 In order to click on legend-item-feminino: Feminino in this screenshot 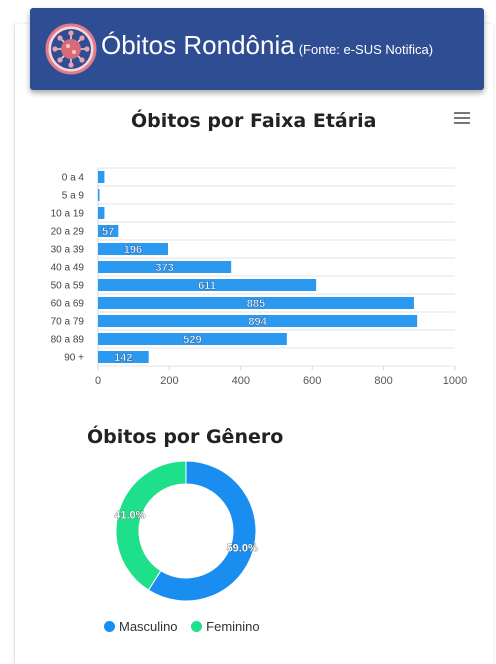, I will do `click(225, 626)`.